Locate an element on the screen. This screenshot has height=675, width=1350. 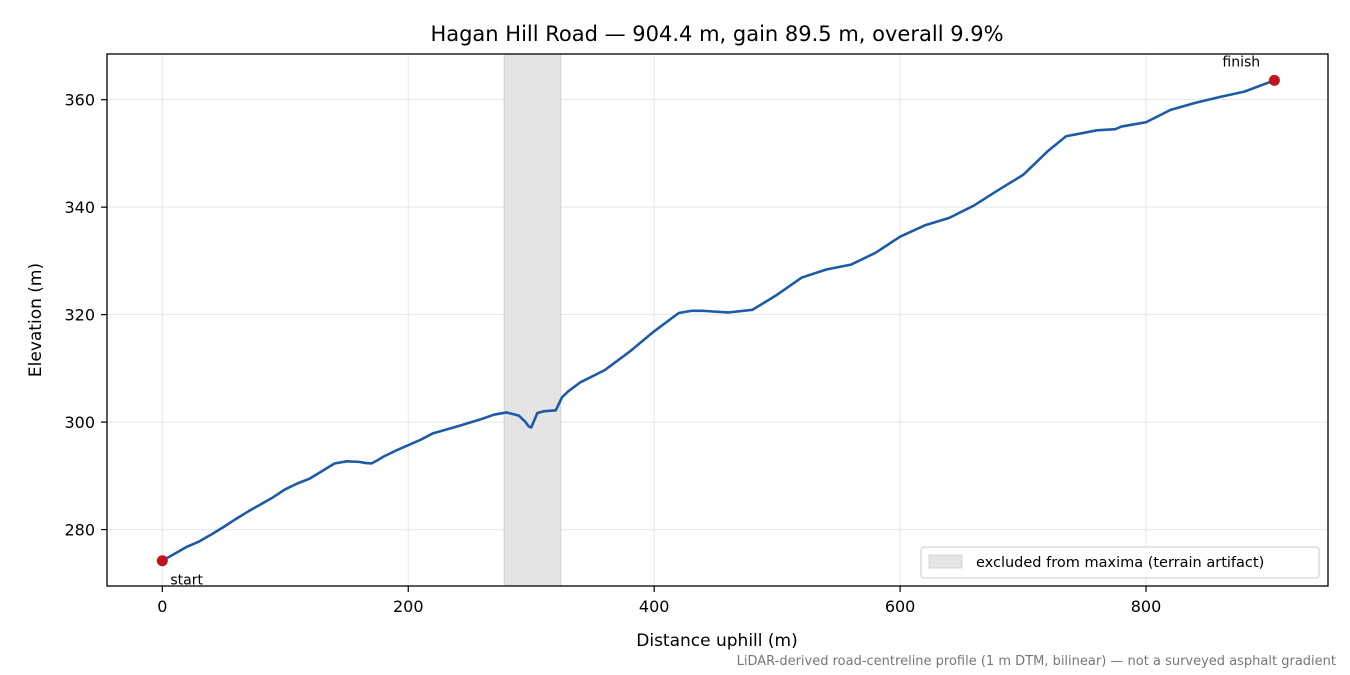
marker-label-finish: finish is located at coordinates (1241, 62).